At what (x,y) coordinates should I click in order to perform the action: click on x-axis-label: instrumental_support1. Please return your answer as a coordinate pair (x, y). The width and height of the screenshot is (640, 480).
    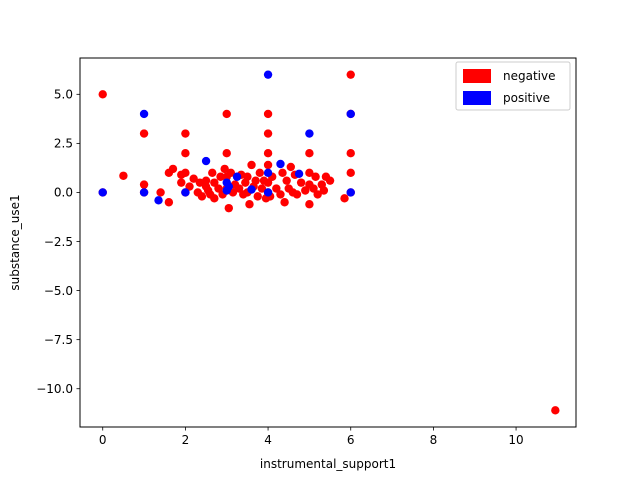
    Looking at the image, I should click on (328, 464).